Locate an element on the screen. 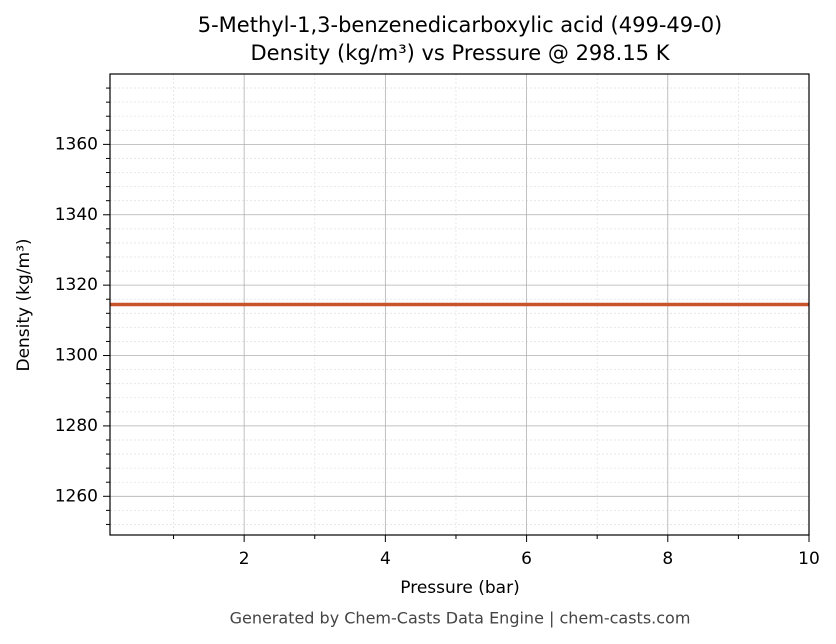  y-tick-label: 1360 is located at coordinates (76, 144).